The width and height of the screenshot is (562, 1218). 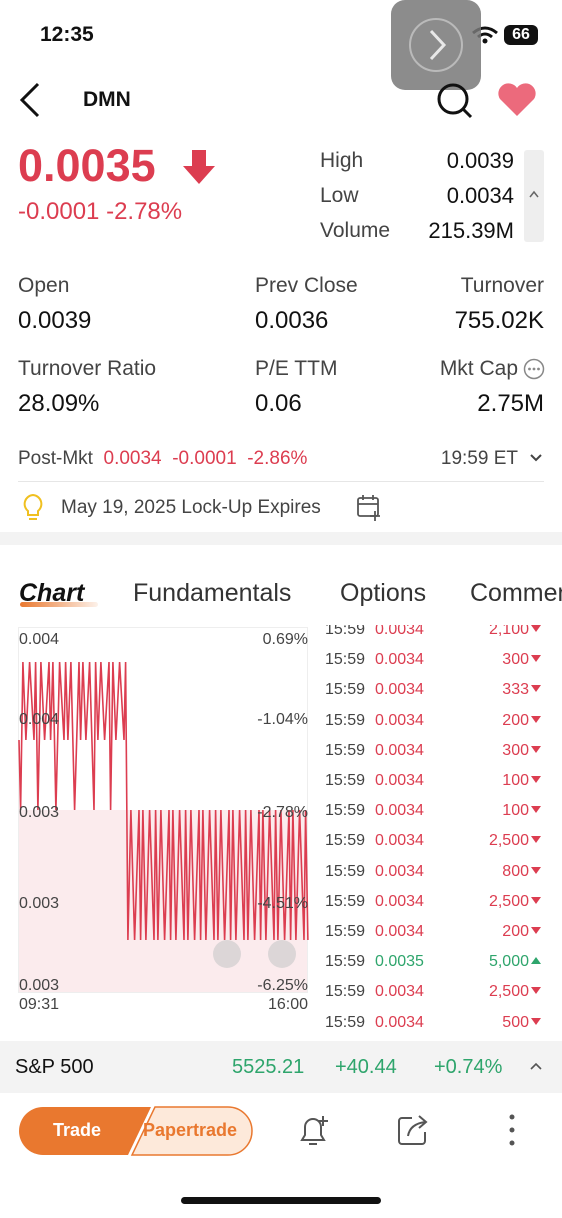 I want to click on price-change: -0.0001, so click(x=59, y=211).